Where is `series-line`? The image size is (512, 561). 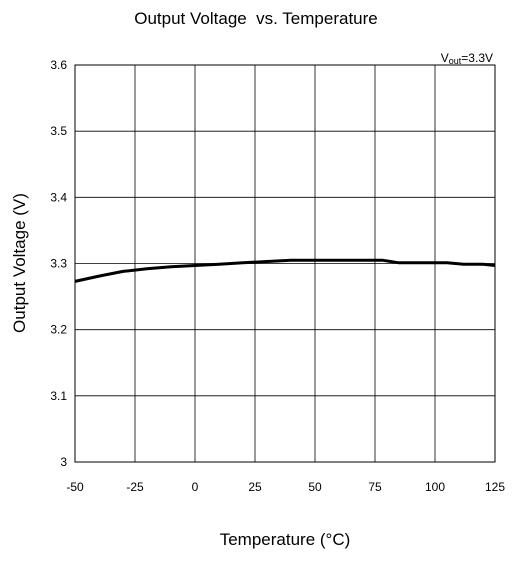
series-line is located at coordinates (285, 270).